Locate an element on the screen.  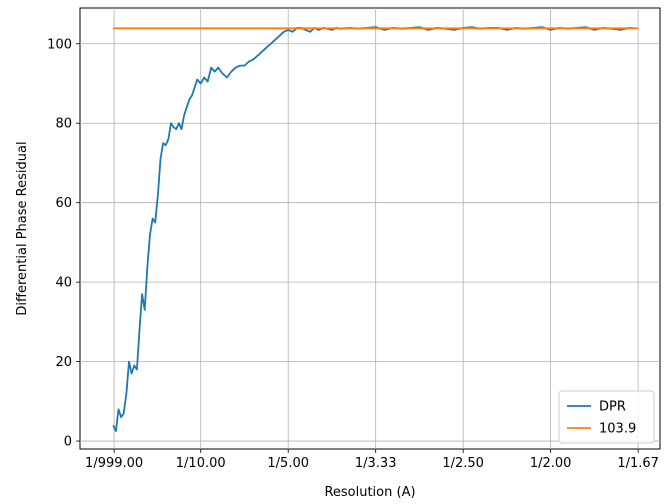
x-tick-label: 1/5.00 is located at coordinates (288, 463).